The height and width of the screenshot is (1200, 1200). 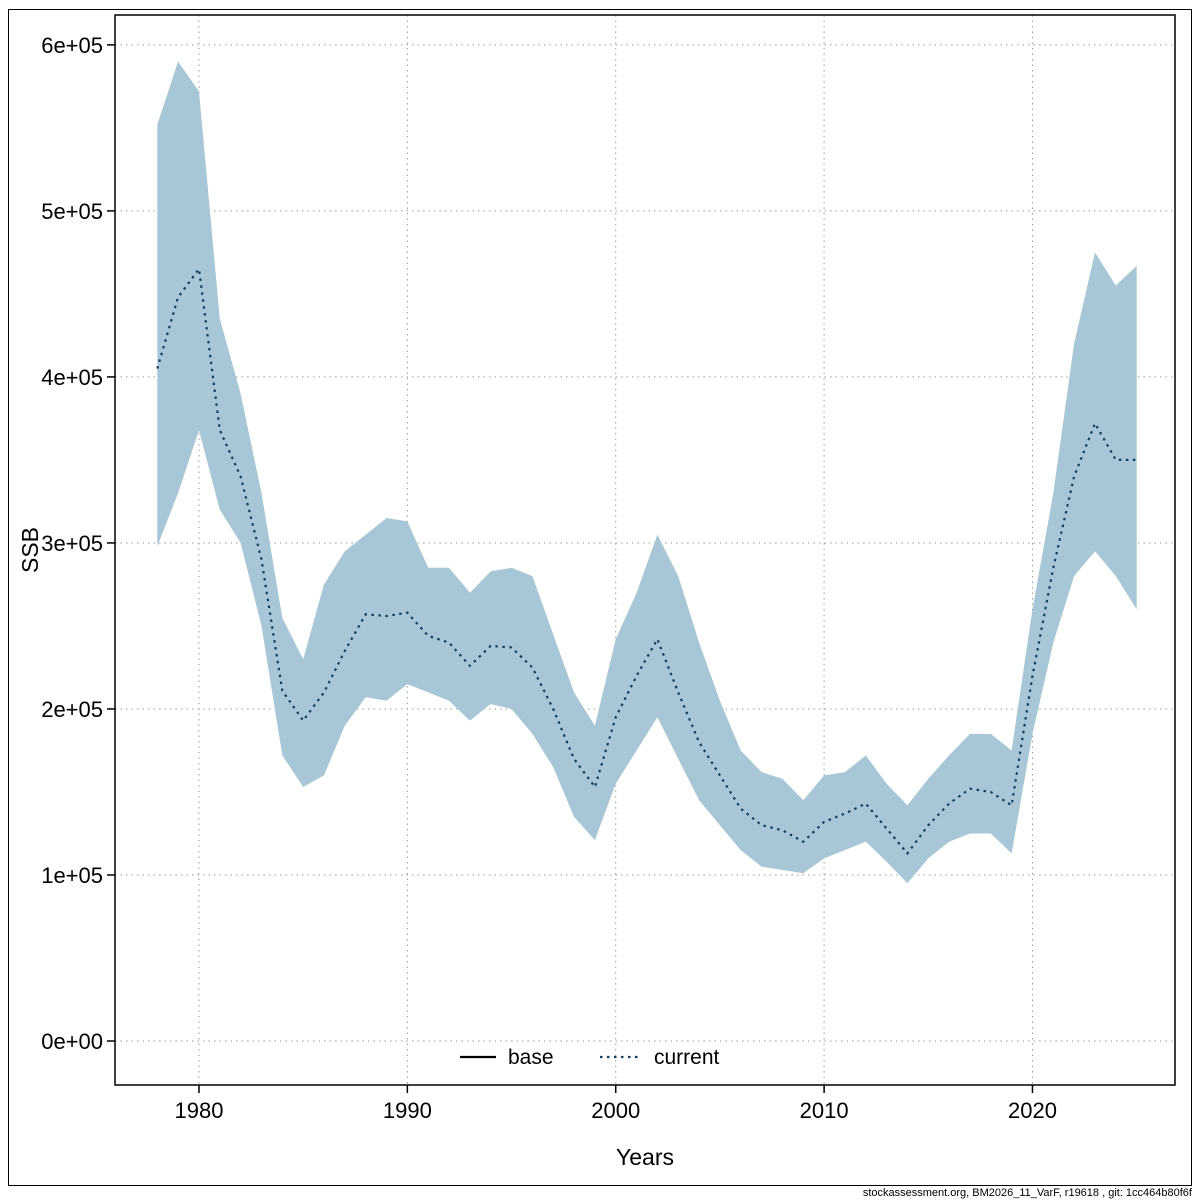 I want to click on legend-base-label: base, so click(x=531, y=1057).